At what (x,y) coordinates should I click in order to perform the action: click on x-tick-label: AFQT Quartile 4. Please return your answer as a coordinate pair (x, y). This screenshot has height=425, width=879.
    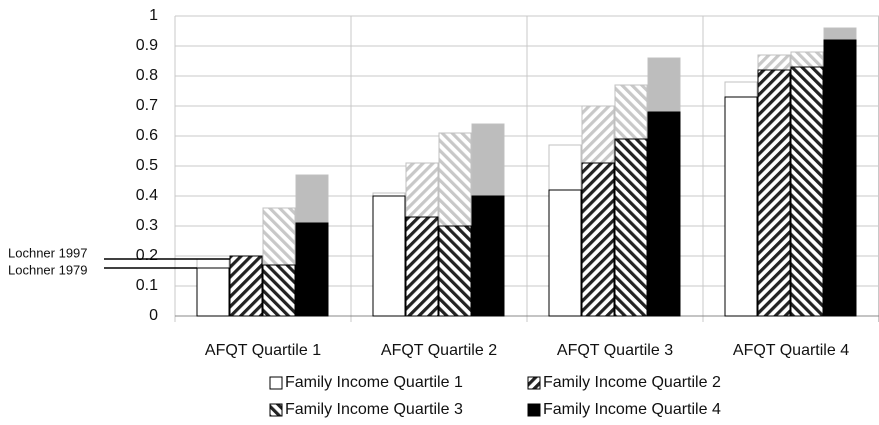
    Looking at the image, I should click on (791, 350).